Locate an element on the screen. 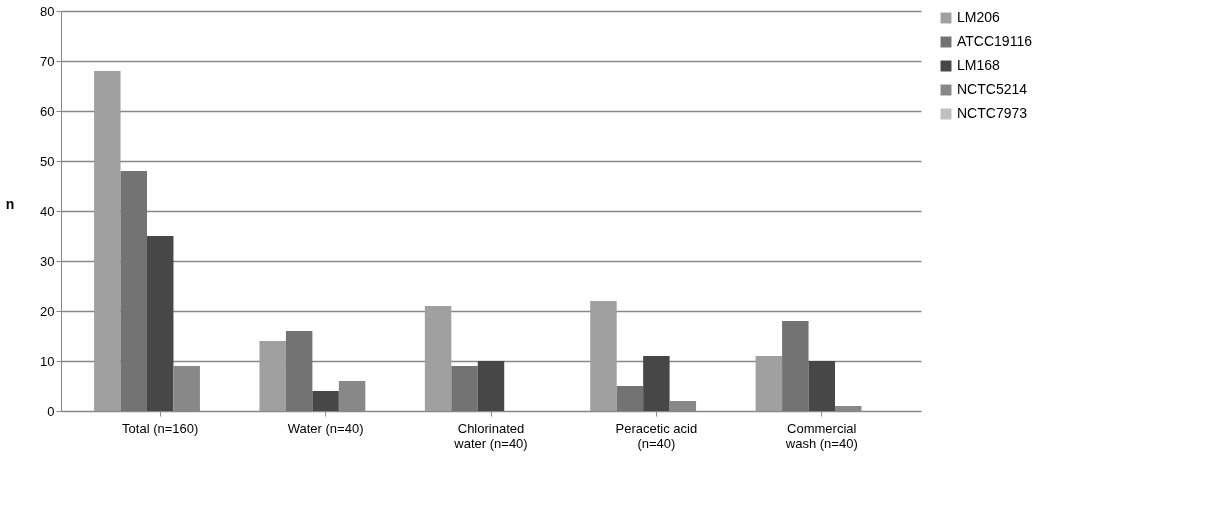  y-tick-label: 50 is located at coordinates (47, 161).